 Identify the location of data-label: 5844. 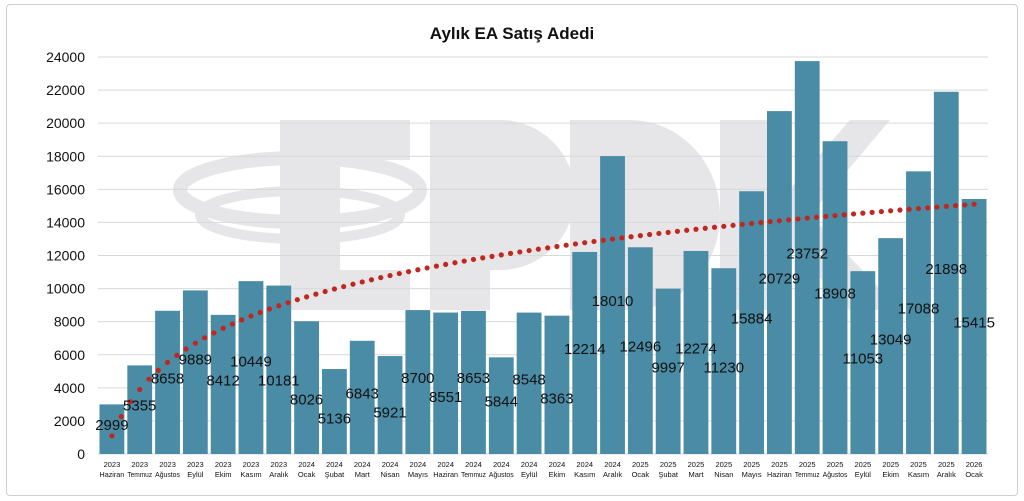
(501, 402).